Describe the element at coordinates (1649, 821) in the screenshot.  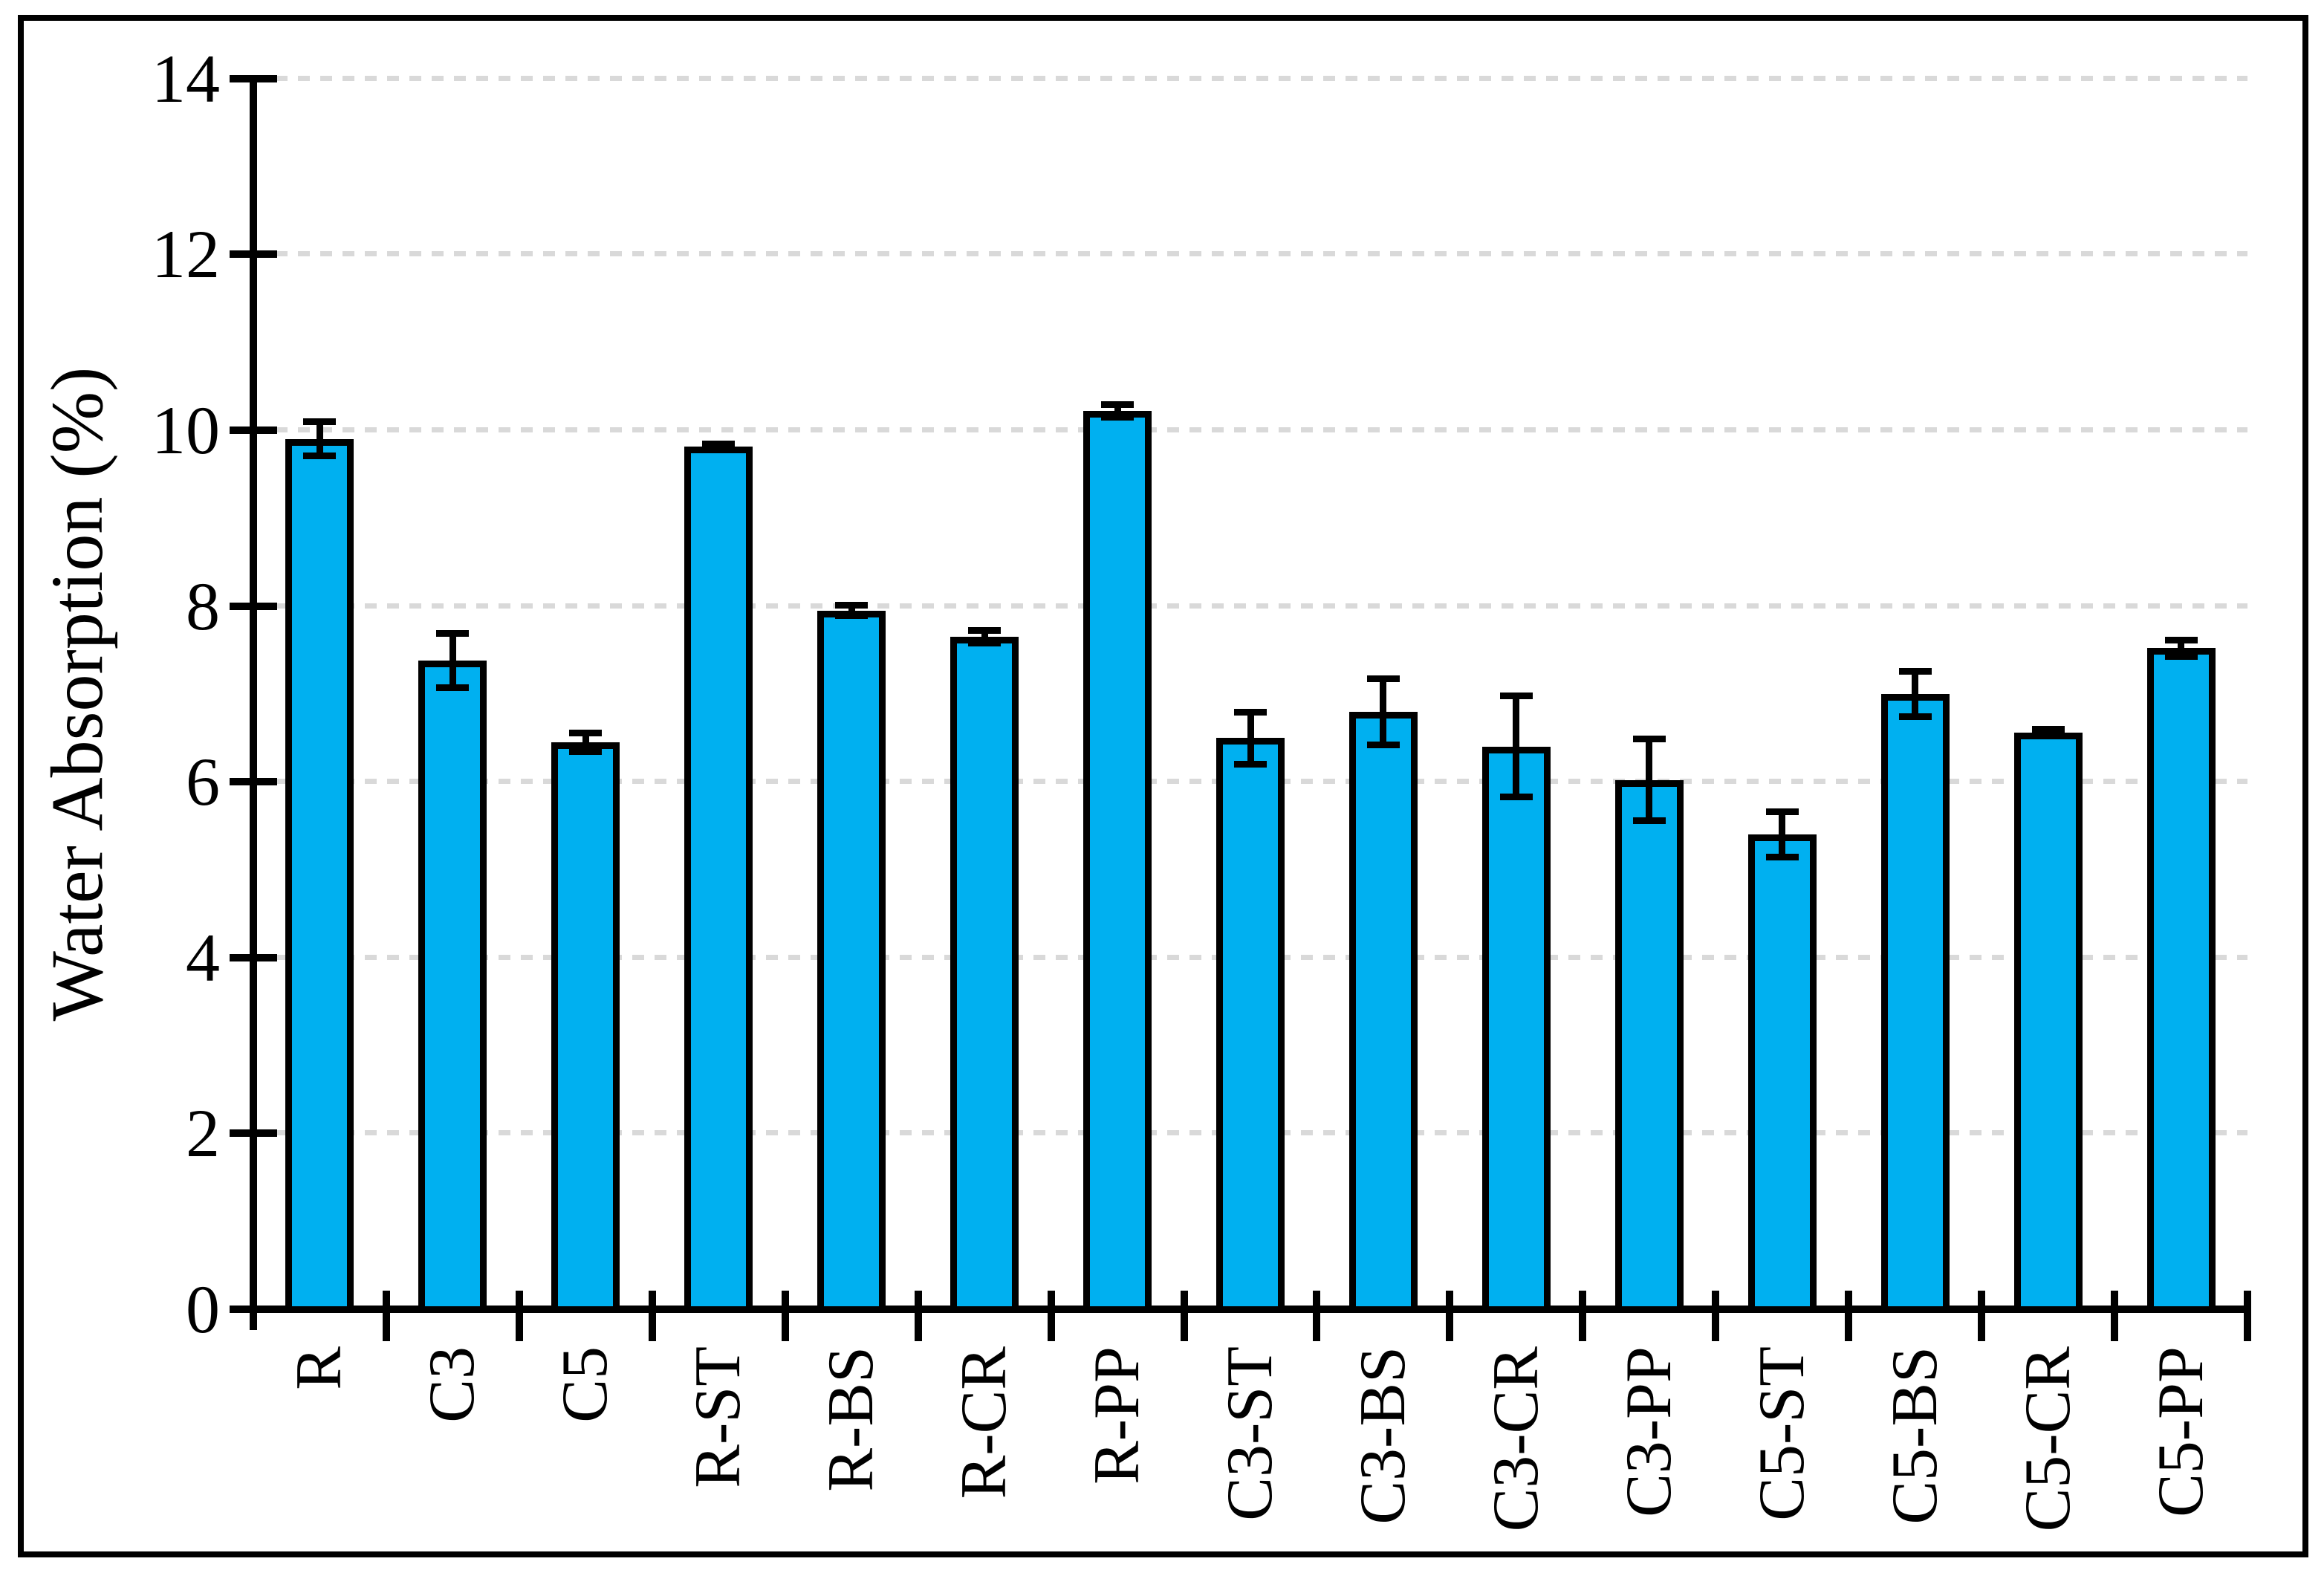
I see `error-bar-cap-bottom-C3-PP` at that location.